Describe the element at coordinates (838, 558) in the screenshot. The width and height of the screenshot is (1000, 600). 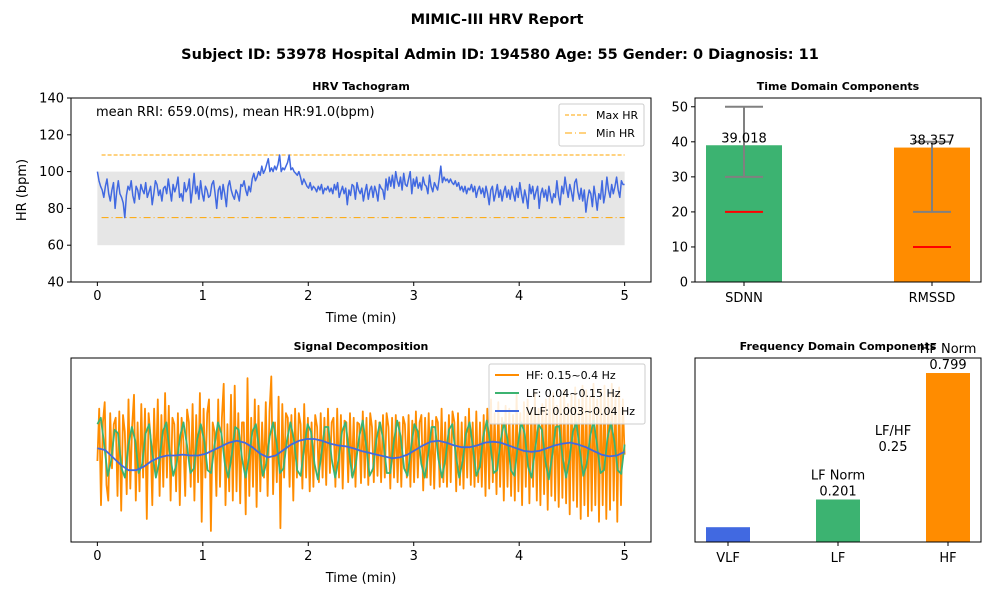
I see `category-label-lf: LF` at that location.